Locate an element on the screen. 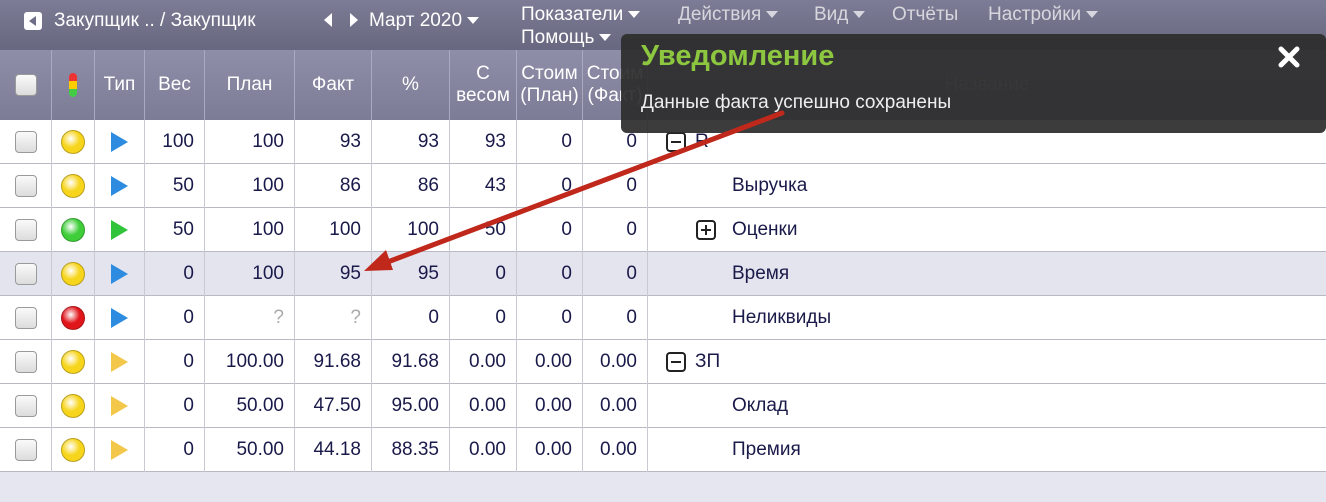 This screenshot has height=502, width=1326. next-period is located at coordinates (354, 20).